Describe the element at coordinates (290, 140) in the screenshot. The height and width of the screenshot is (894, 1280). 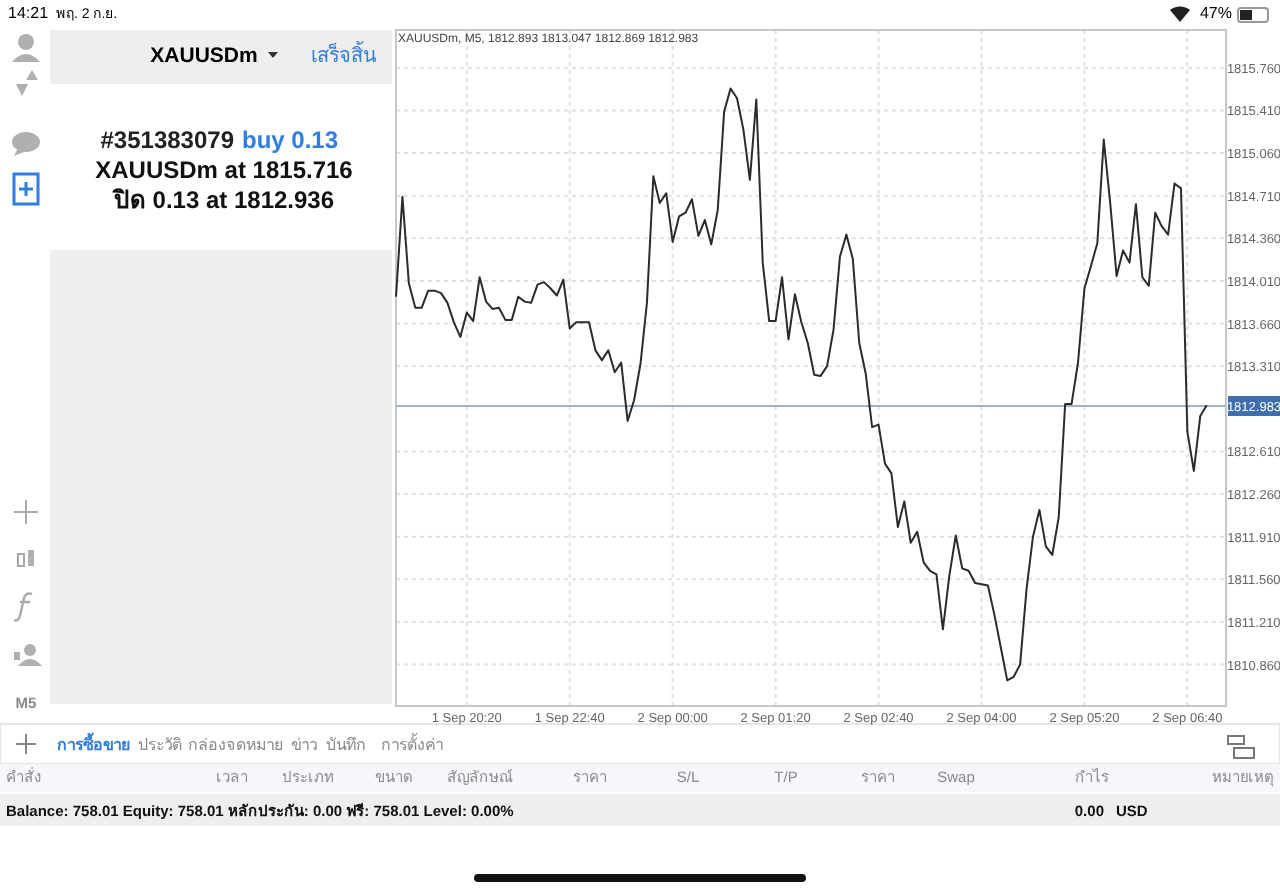
I see `text: buy 0.13` at that location.